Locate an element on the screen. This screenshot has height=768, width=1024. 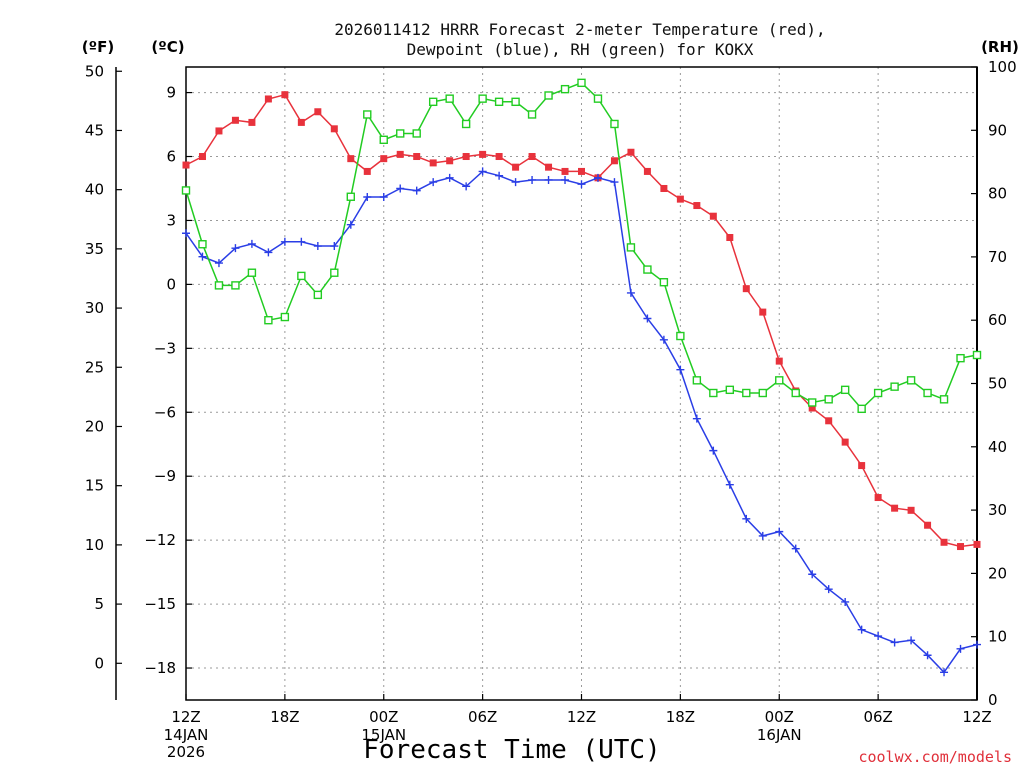
x-axis-label: Forecast Time (UTC) is located at coordinates (511, 750).